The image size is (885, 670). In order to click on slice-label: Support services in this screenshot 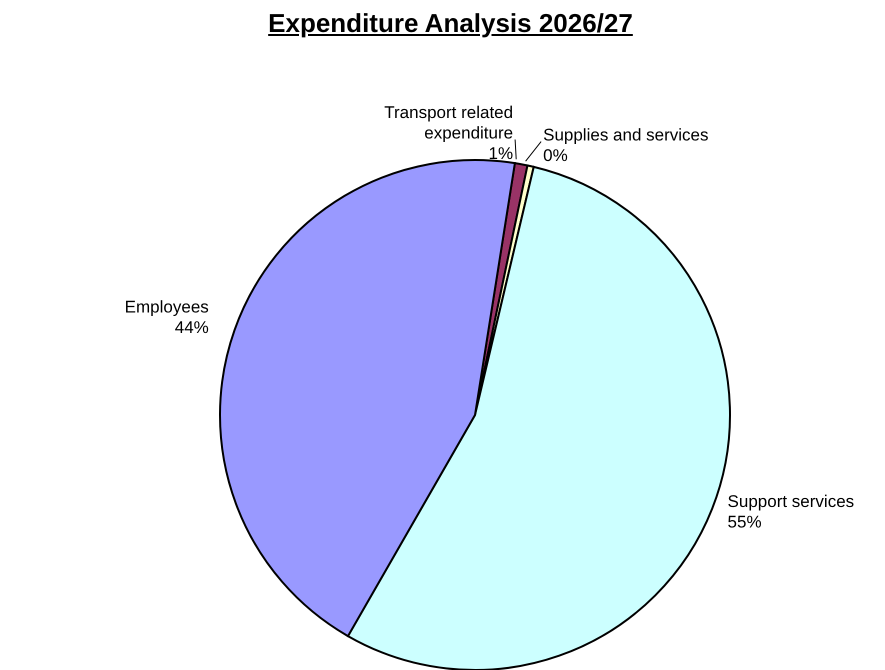, I will do `click(791, 501)`.